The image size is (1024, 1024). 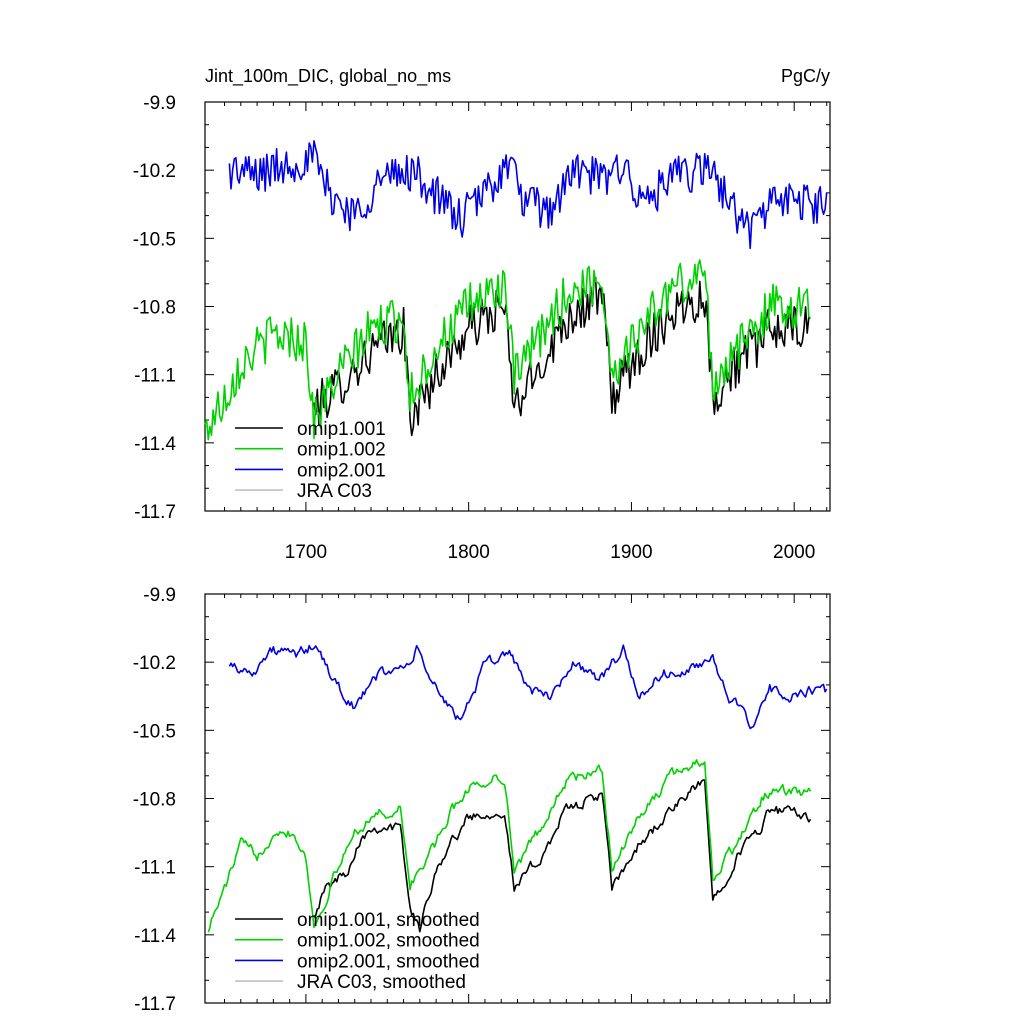 I want to click on x-tick-label: 1800, so click(x=469, y=552).